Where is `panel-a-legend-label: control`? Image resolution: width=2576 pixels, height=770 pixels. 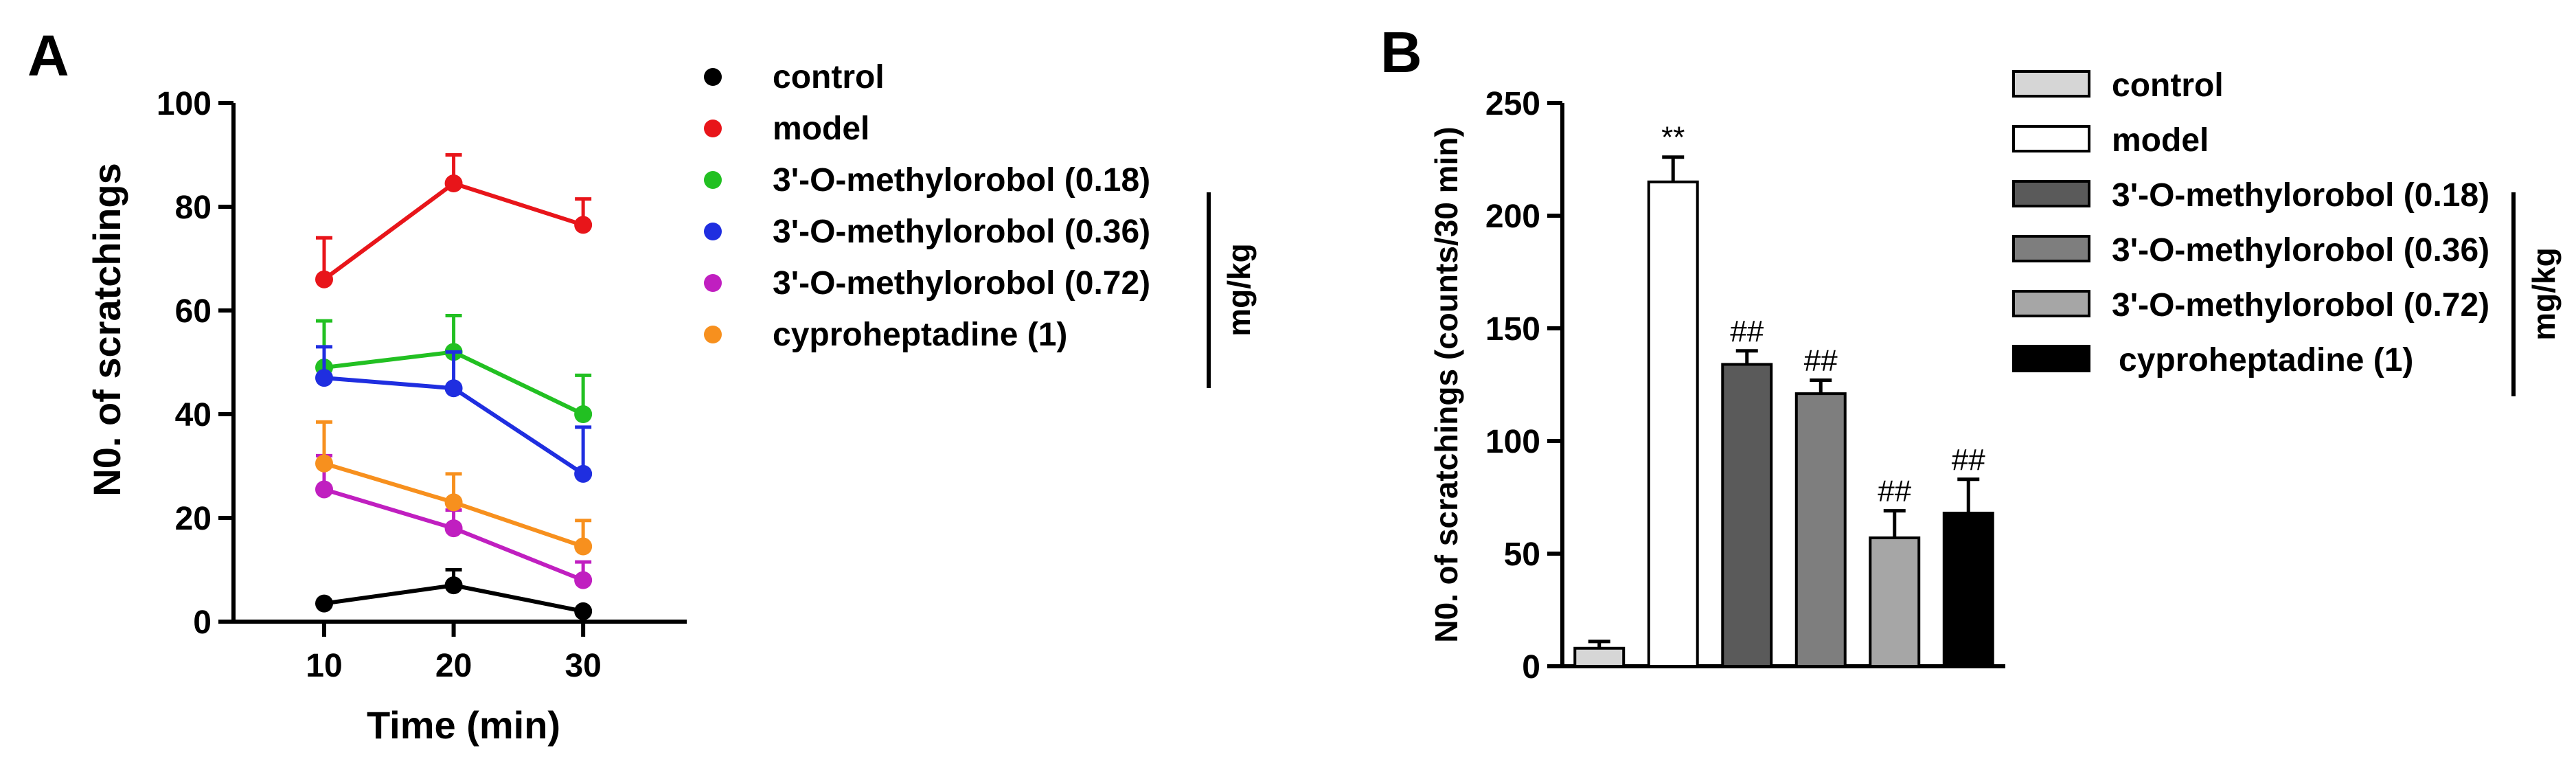 panel-a-legend-label: control is located at coordinates (829, 77).